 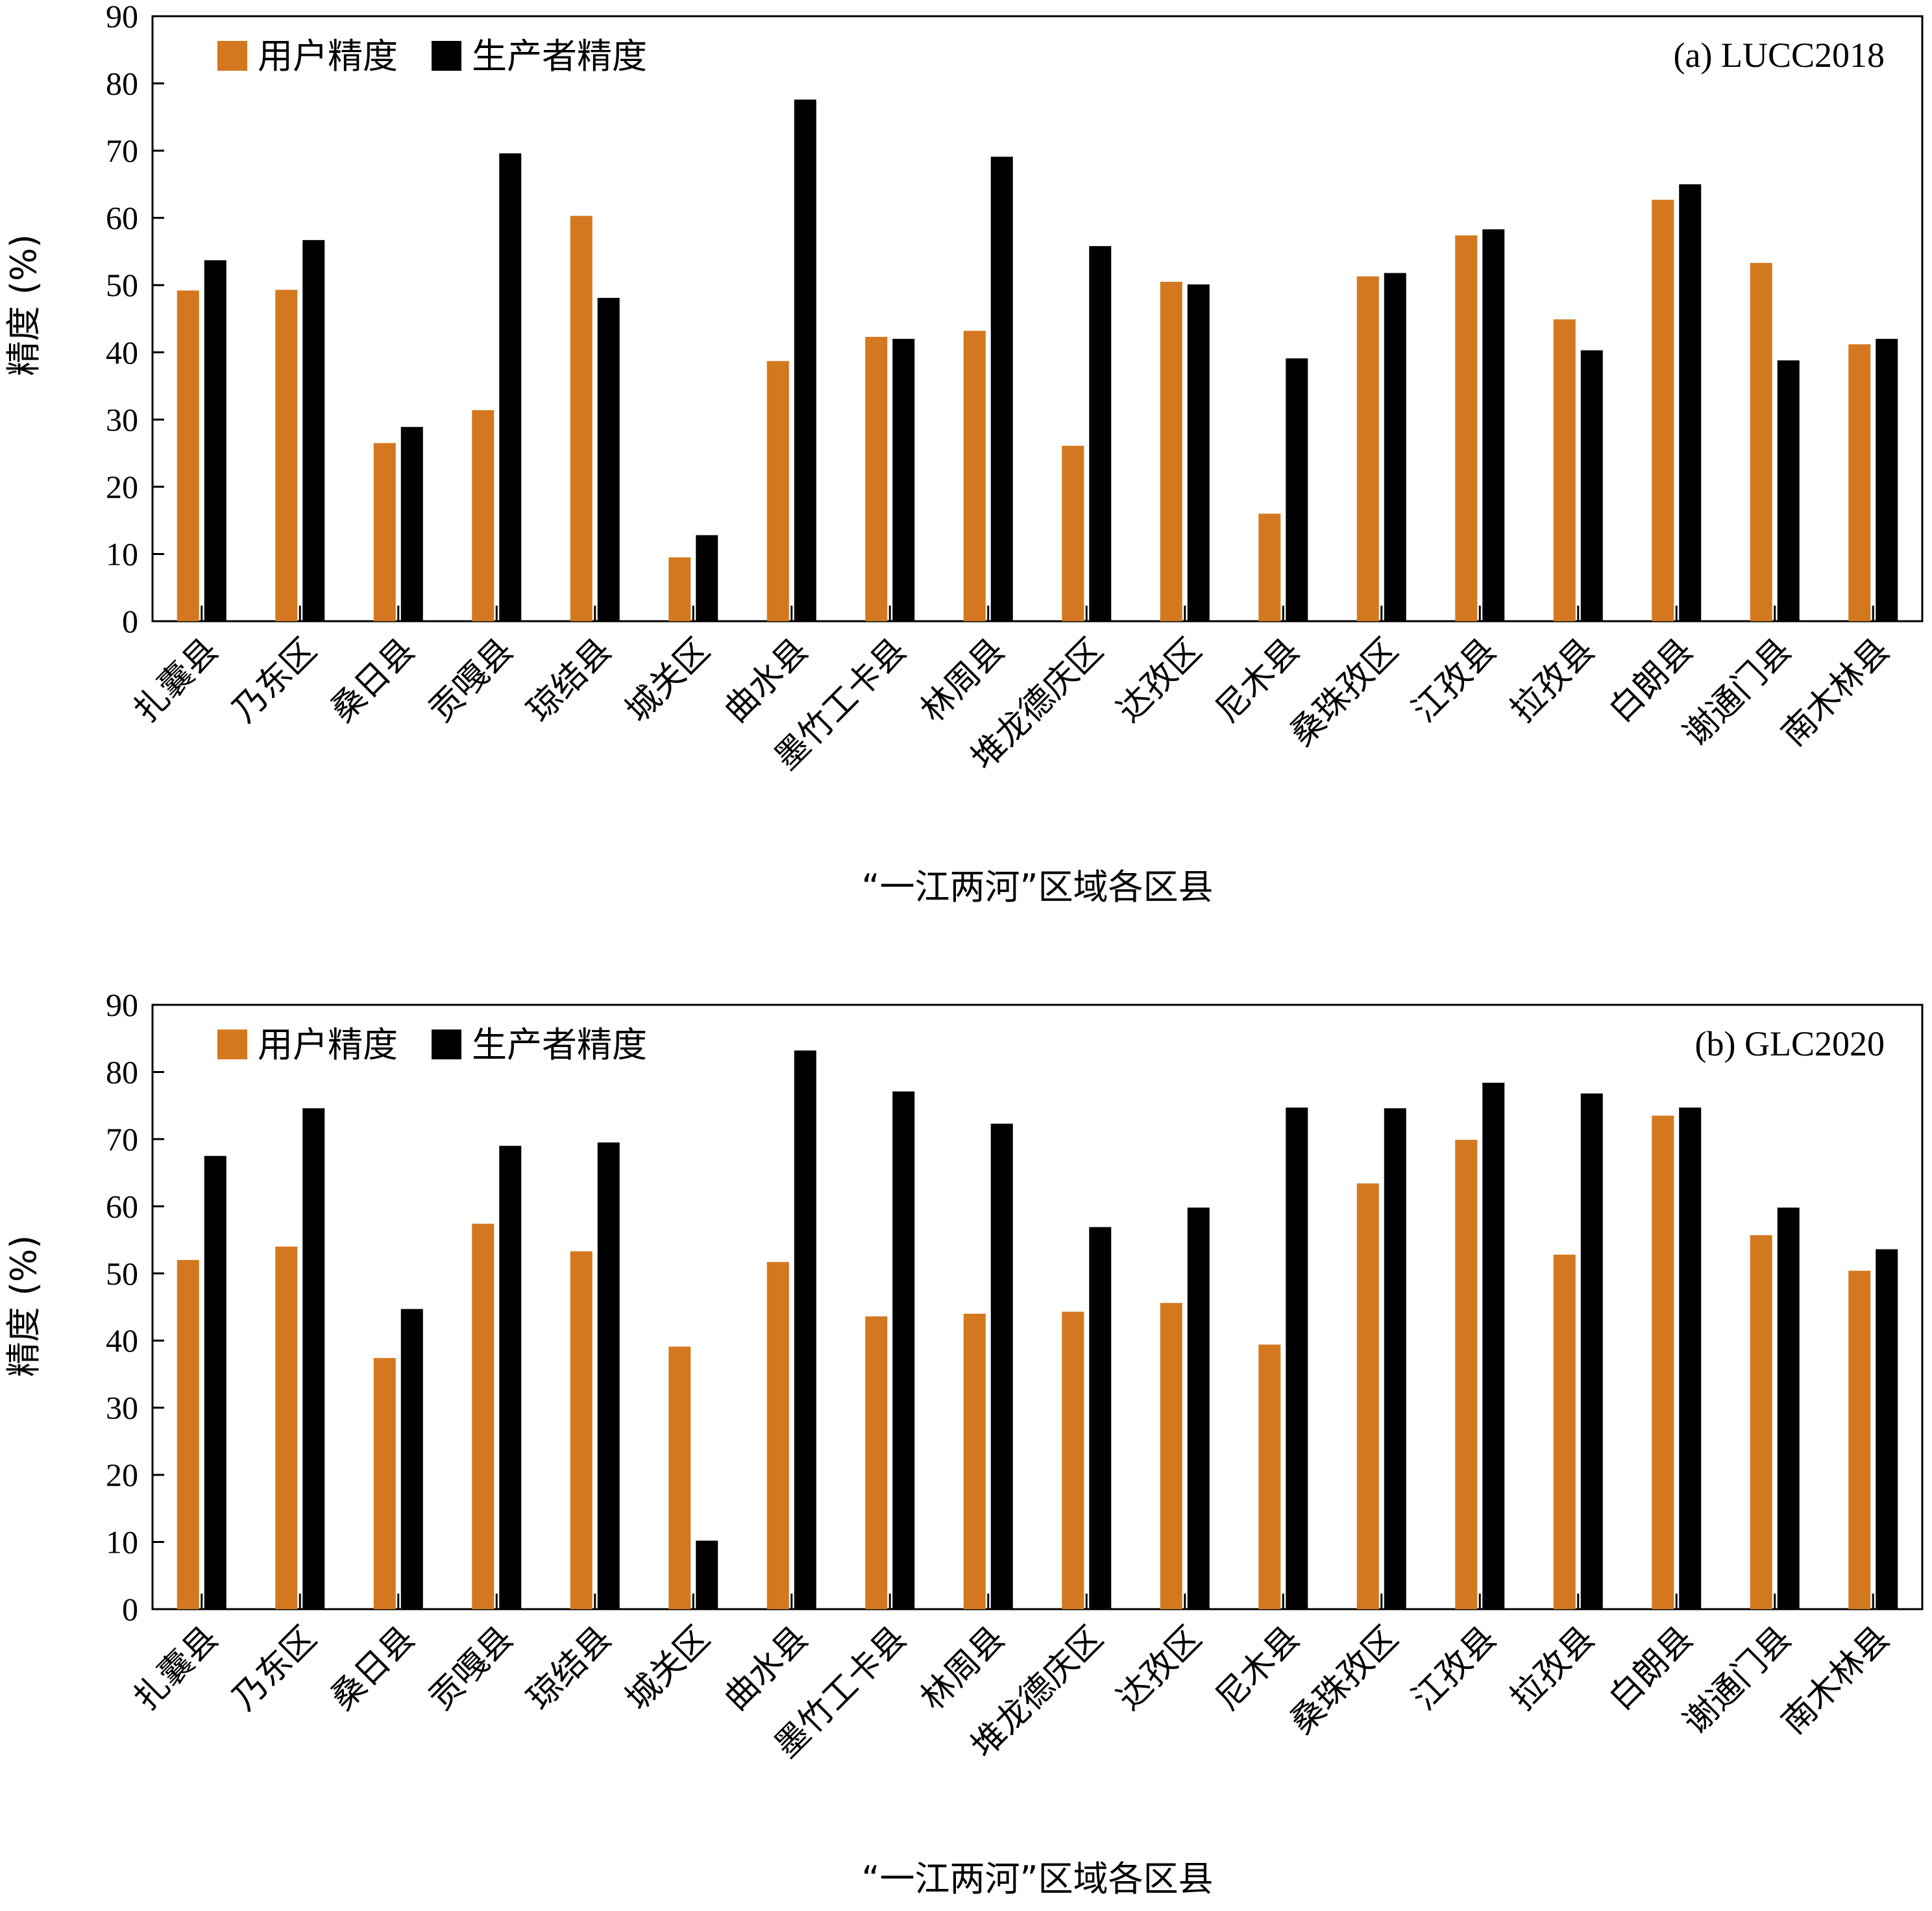 What do you see at coordinates (1836, 1680) in the screenshot?
I see `x-tick-label: 南木林县` at bounding box center [1836, 1680].